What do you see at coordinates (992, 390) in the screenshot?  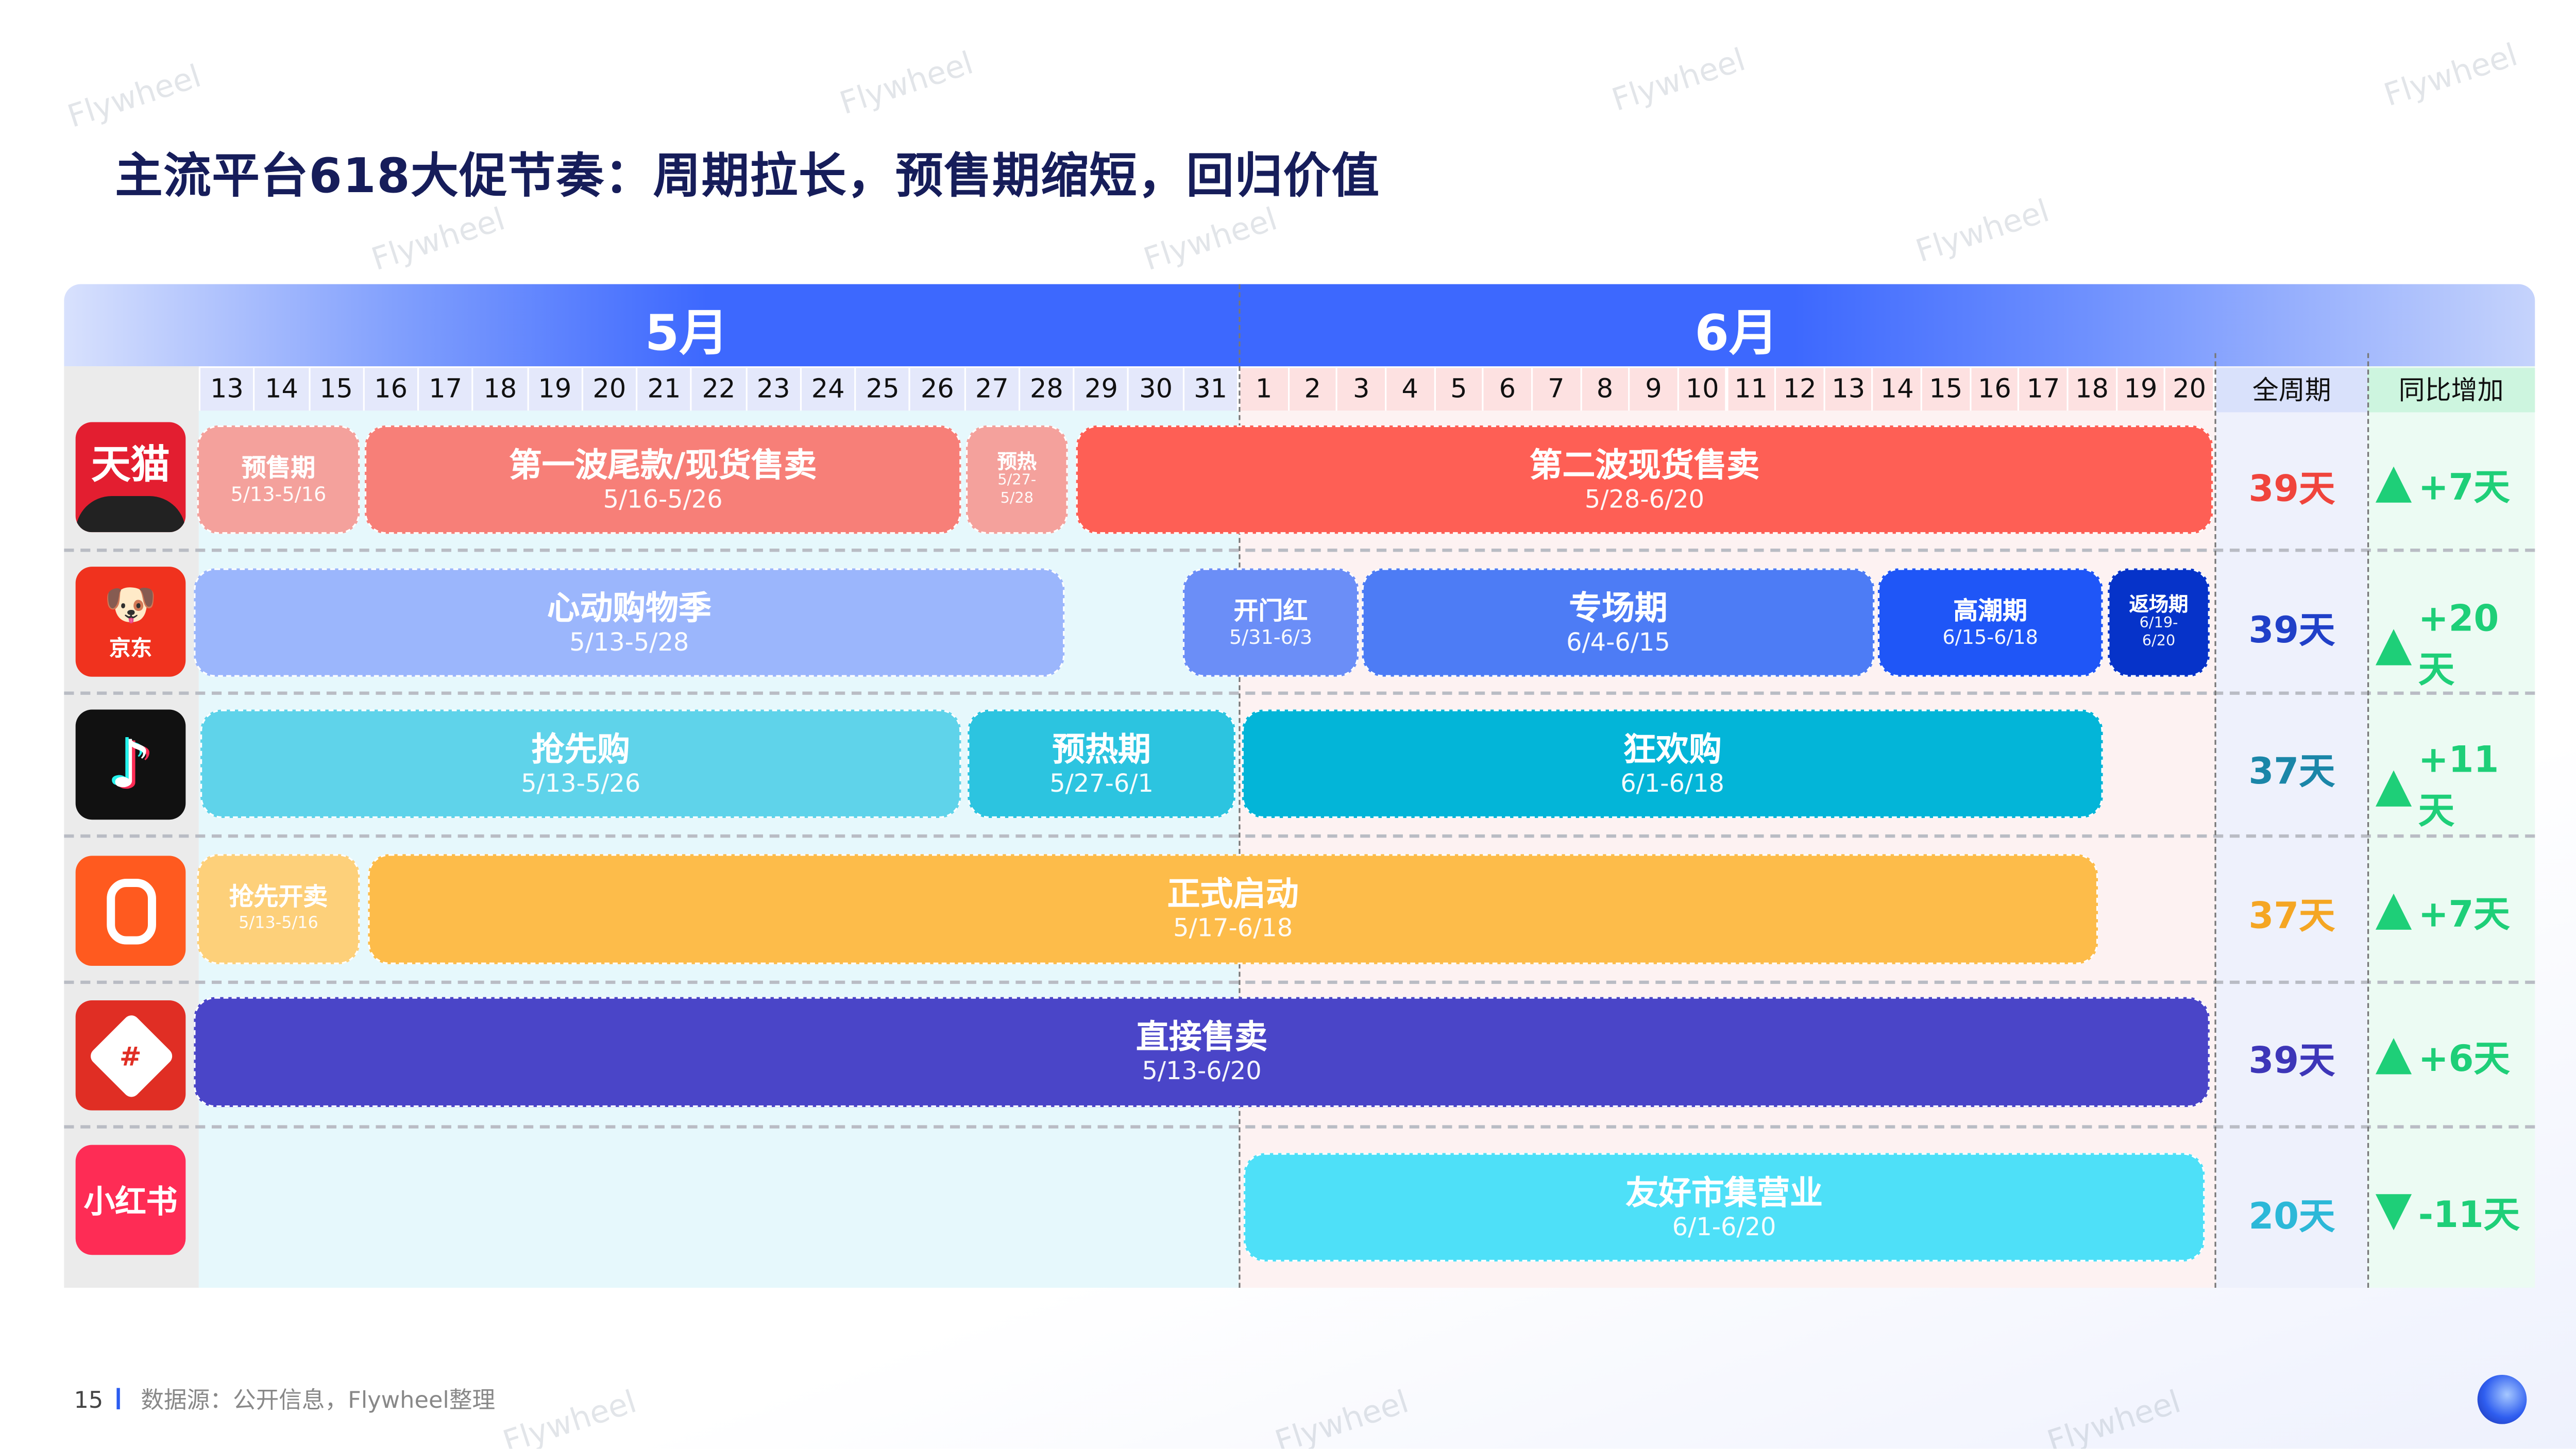 I see `day-cell-may: 27` at bounding box center [992, 390].